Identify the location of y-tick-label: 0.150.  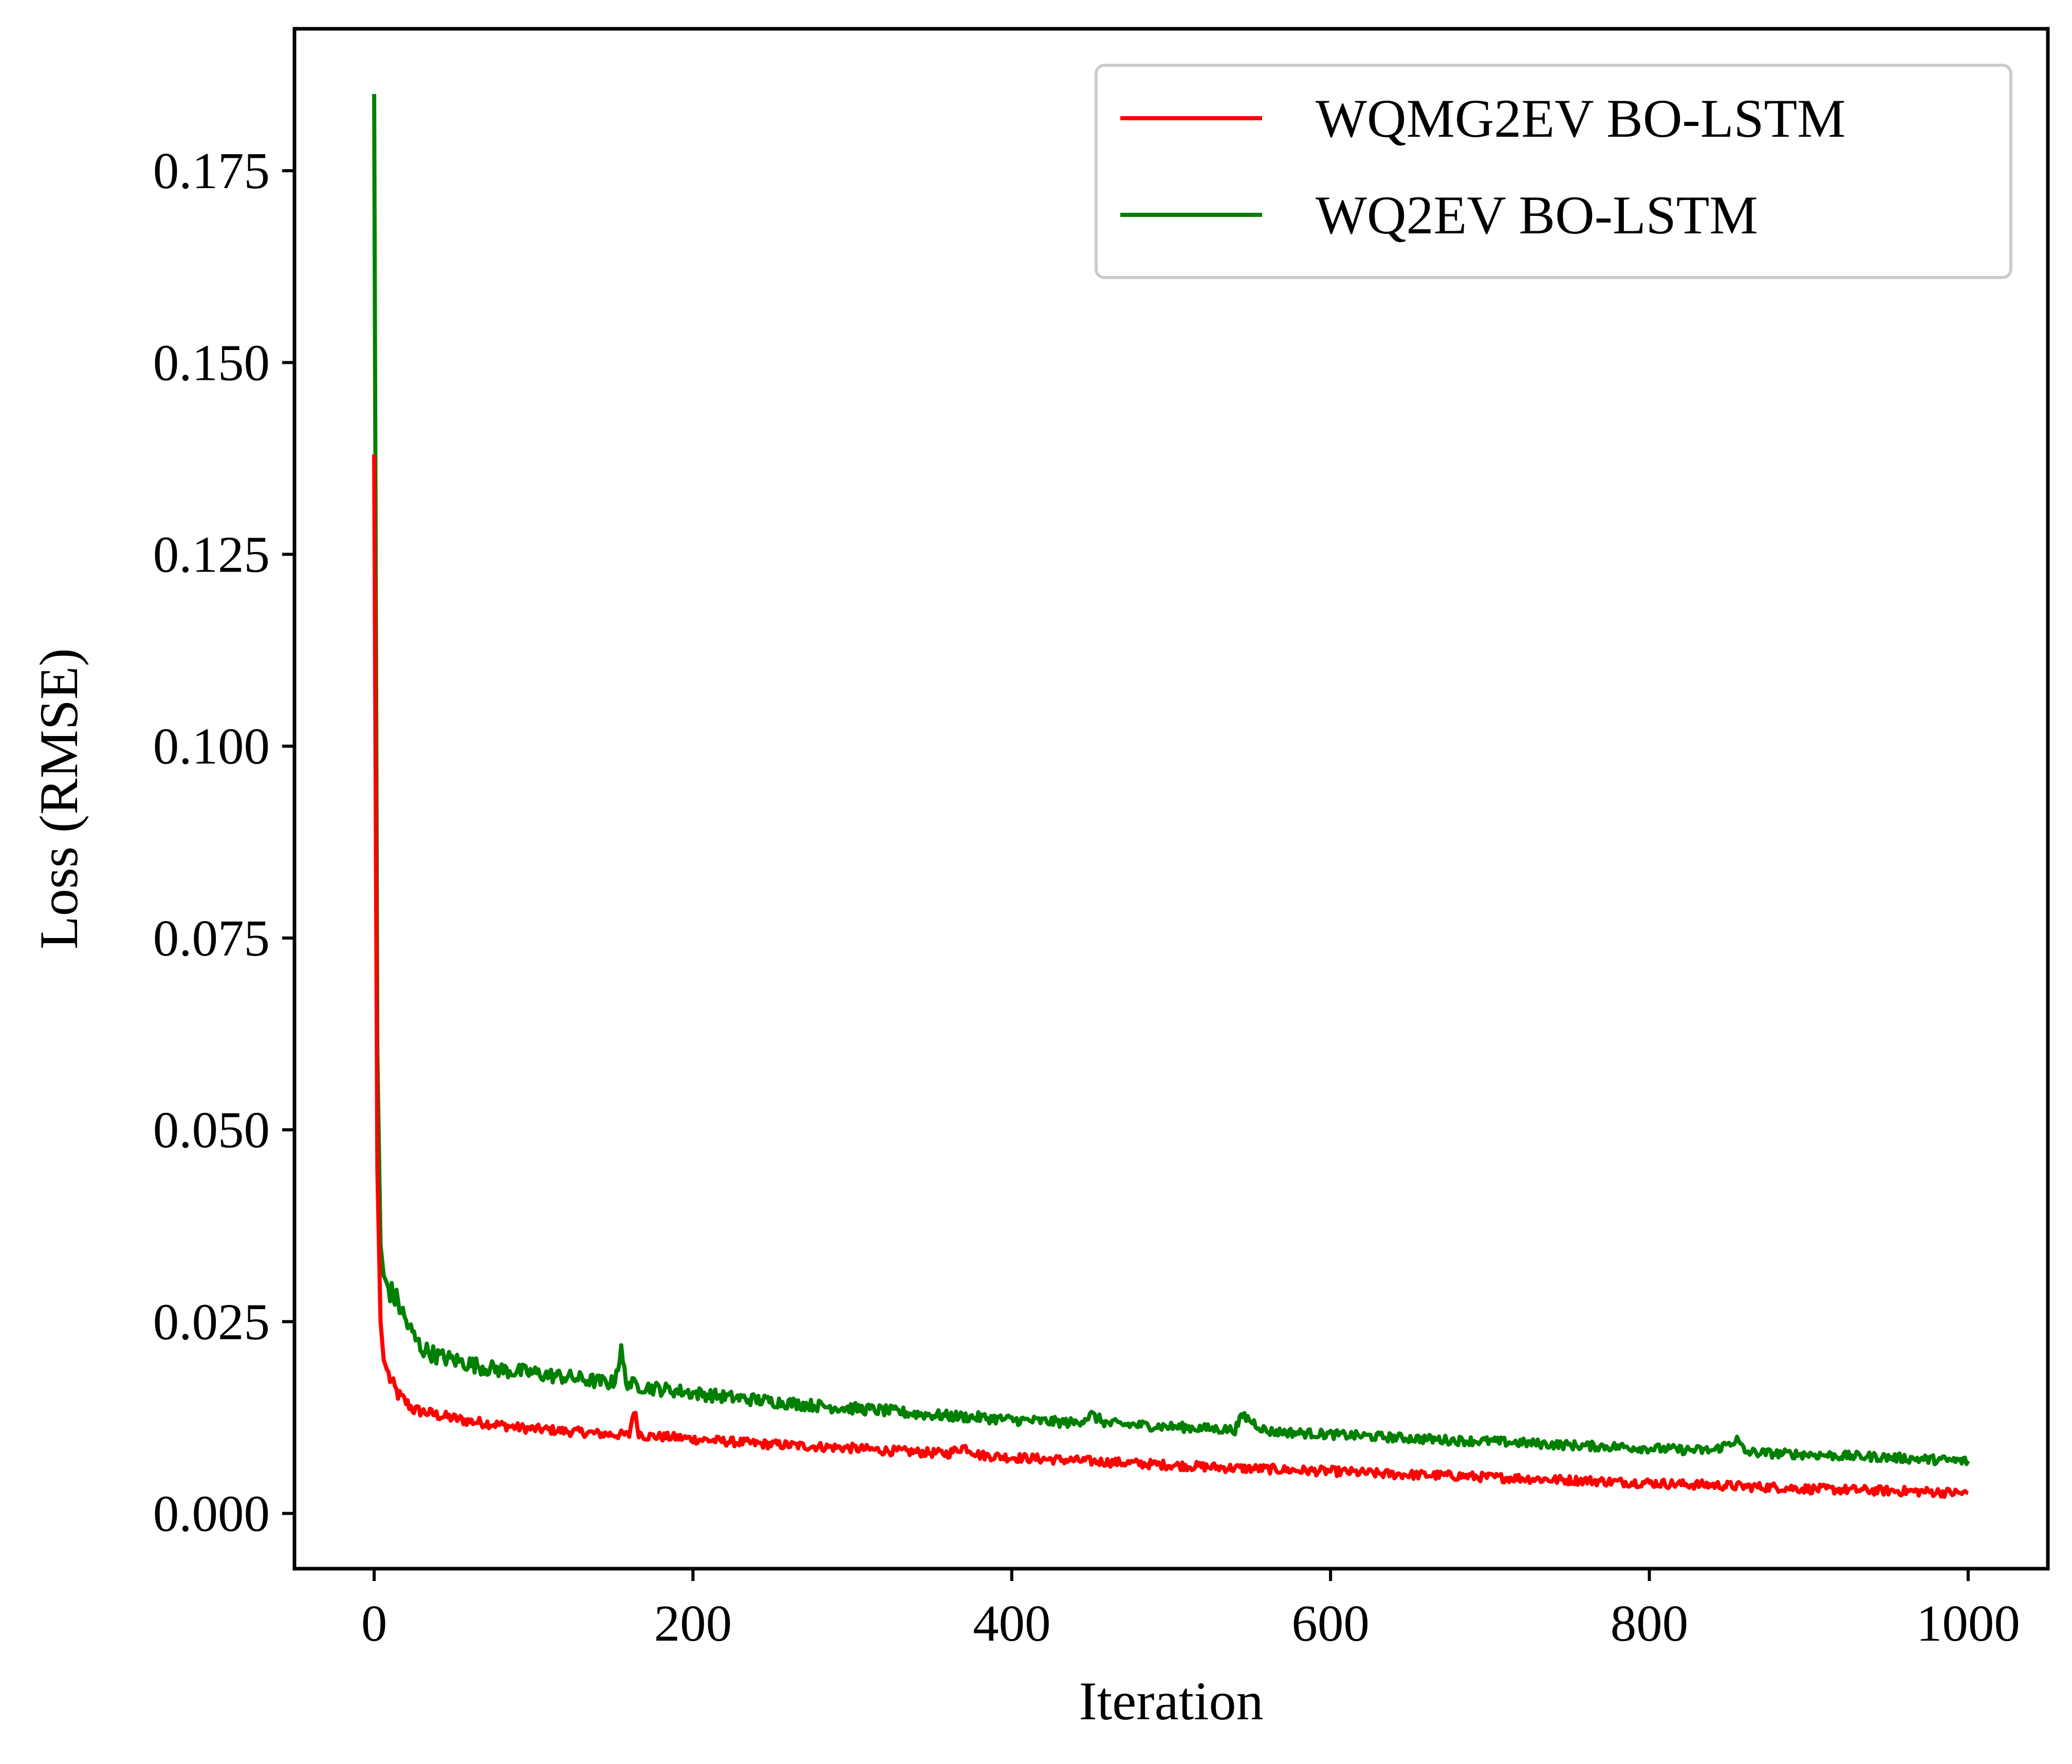
(211, 362).